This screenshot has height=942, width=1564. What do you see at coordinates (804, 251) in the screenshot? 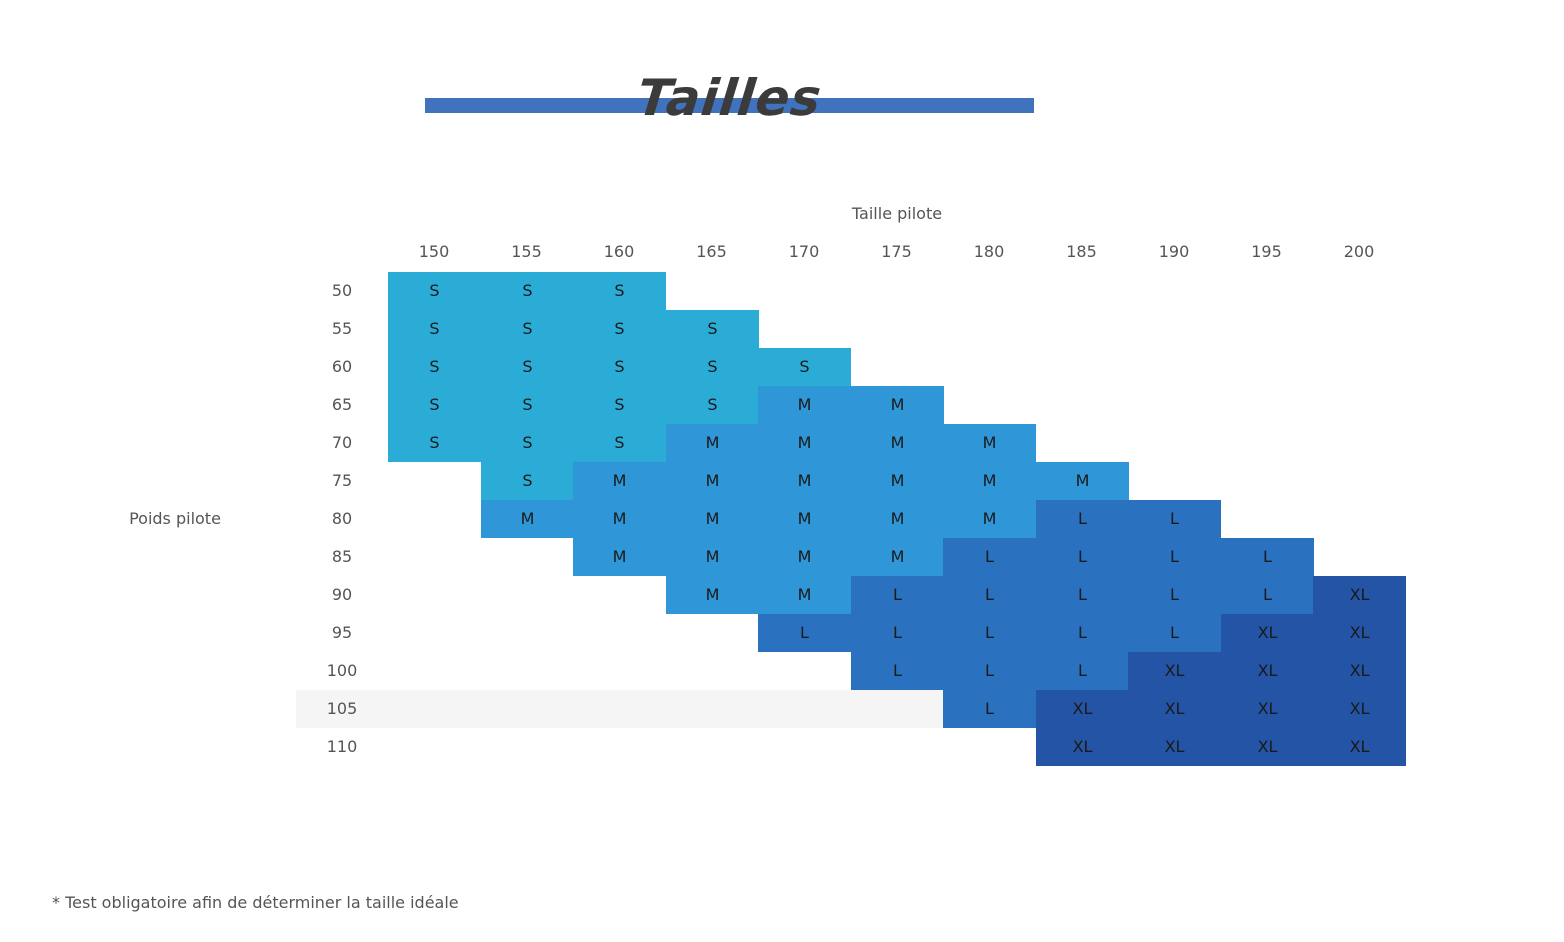
I see `column-header: 170` at bounding box center [804, 251].